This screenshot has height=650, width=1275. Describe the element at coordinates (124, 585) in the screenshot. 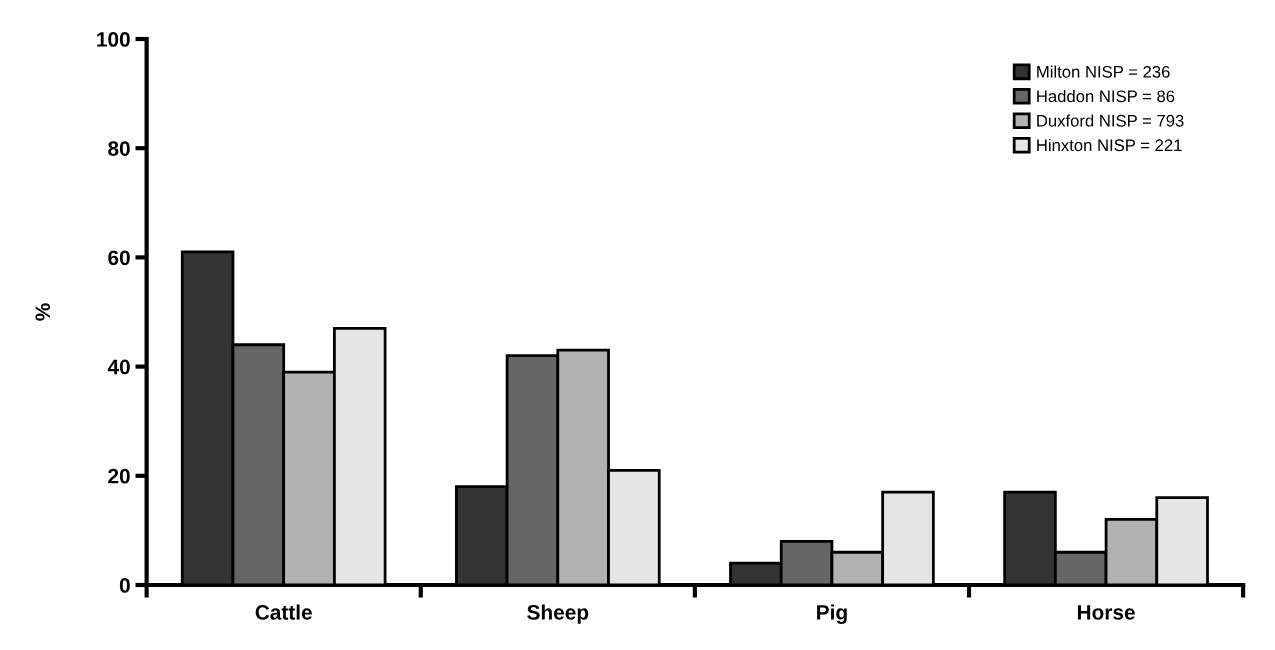

I see `y-tick-label: 0` at that location.